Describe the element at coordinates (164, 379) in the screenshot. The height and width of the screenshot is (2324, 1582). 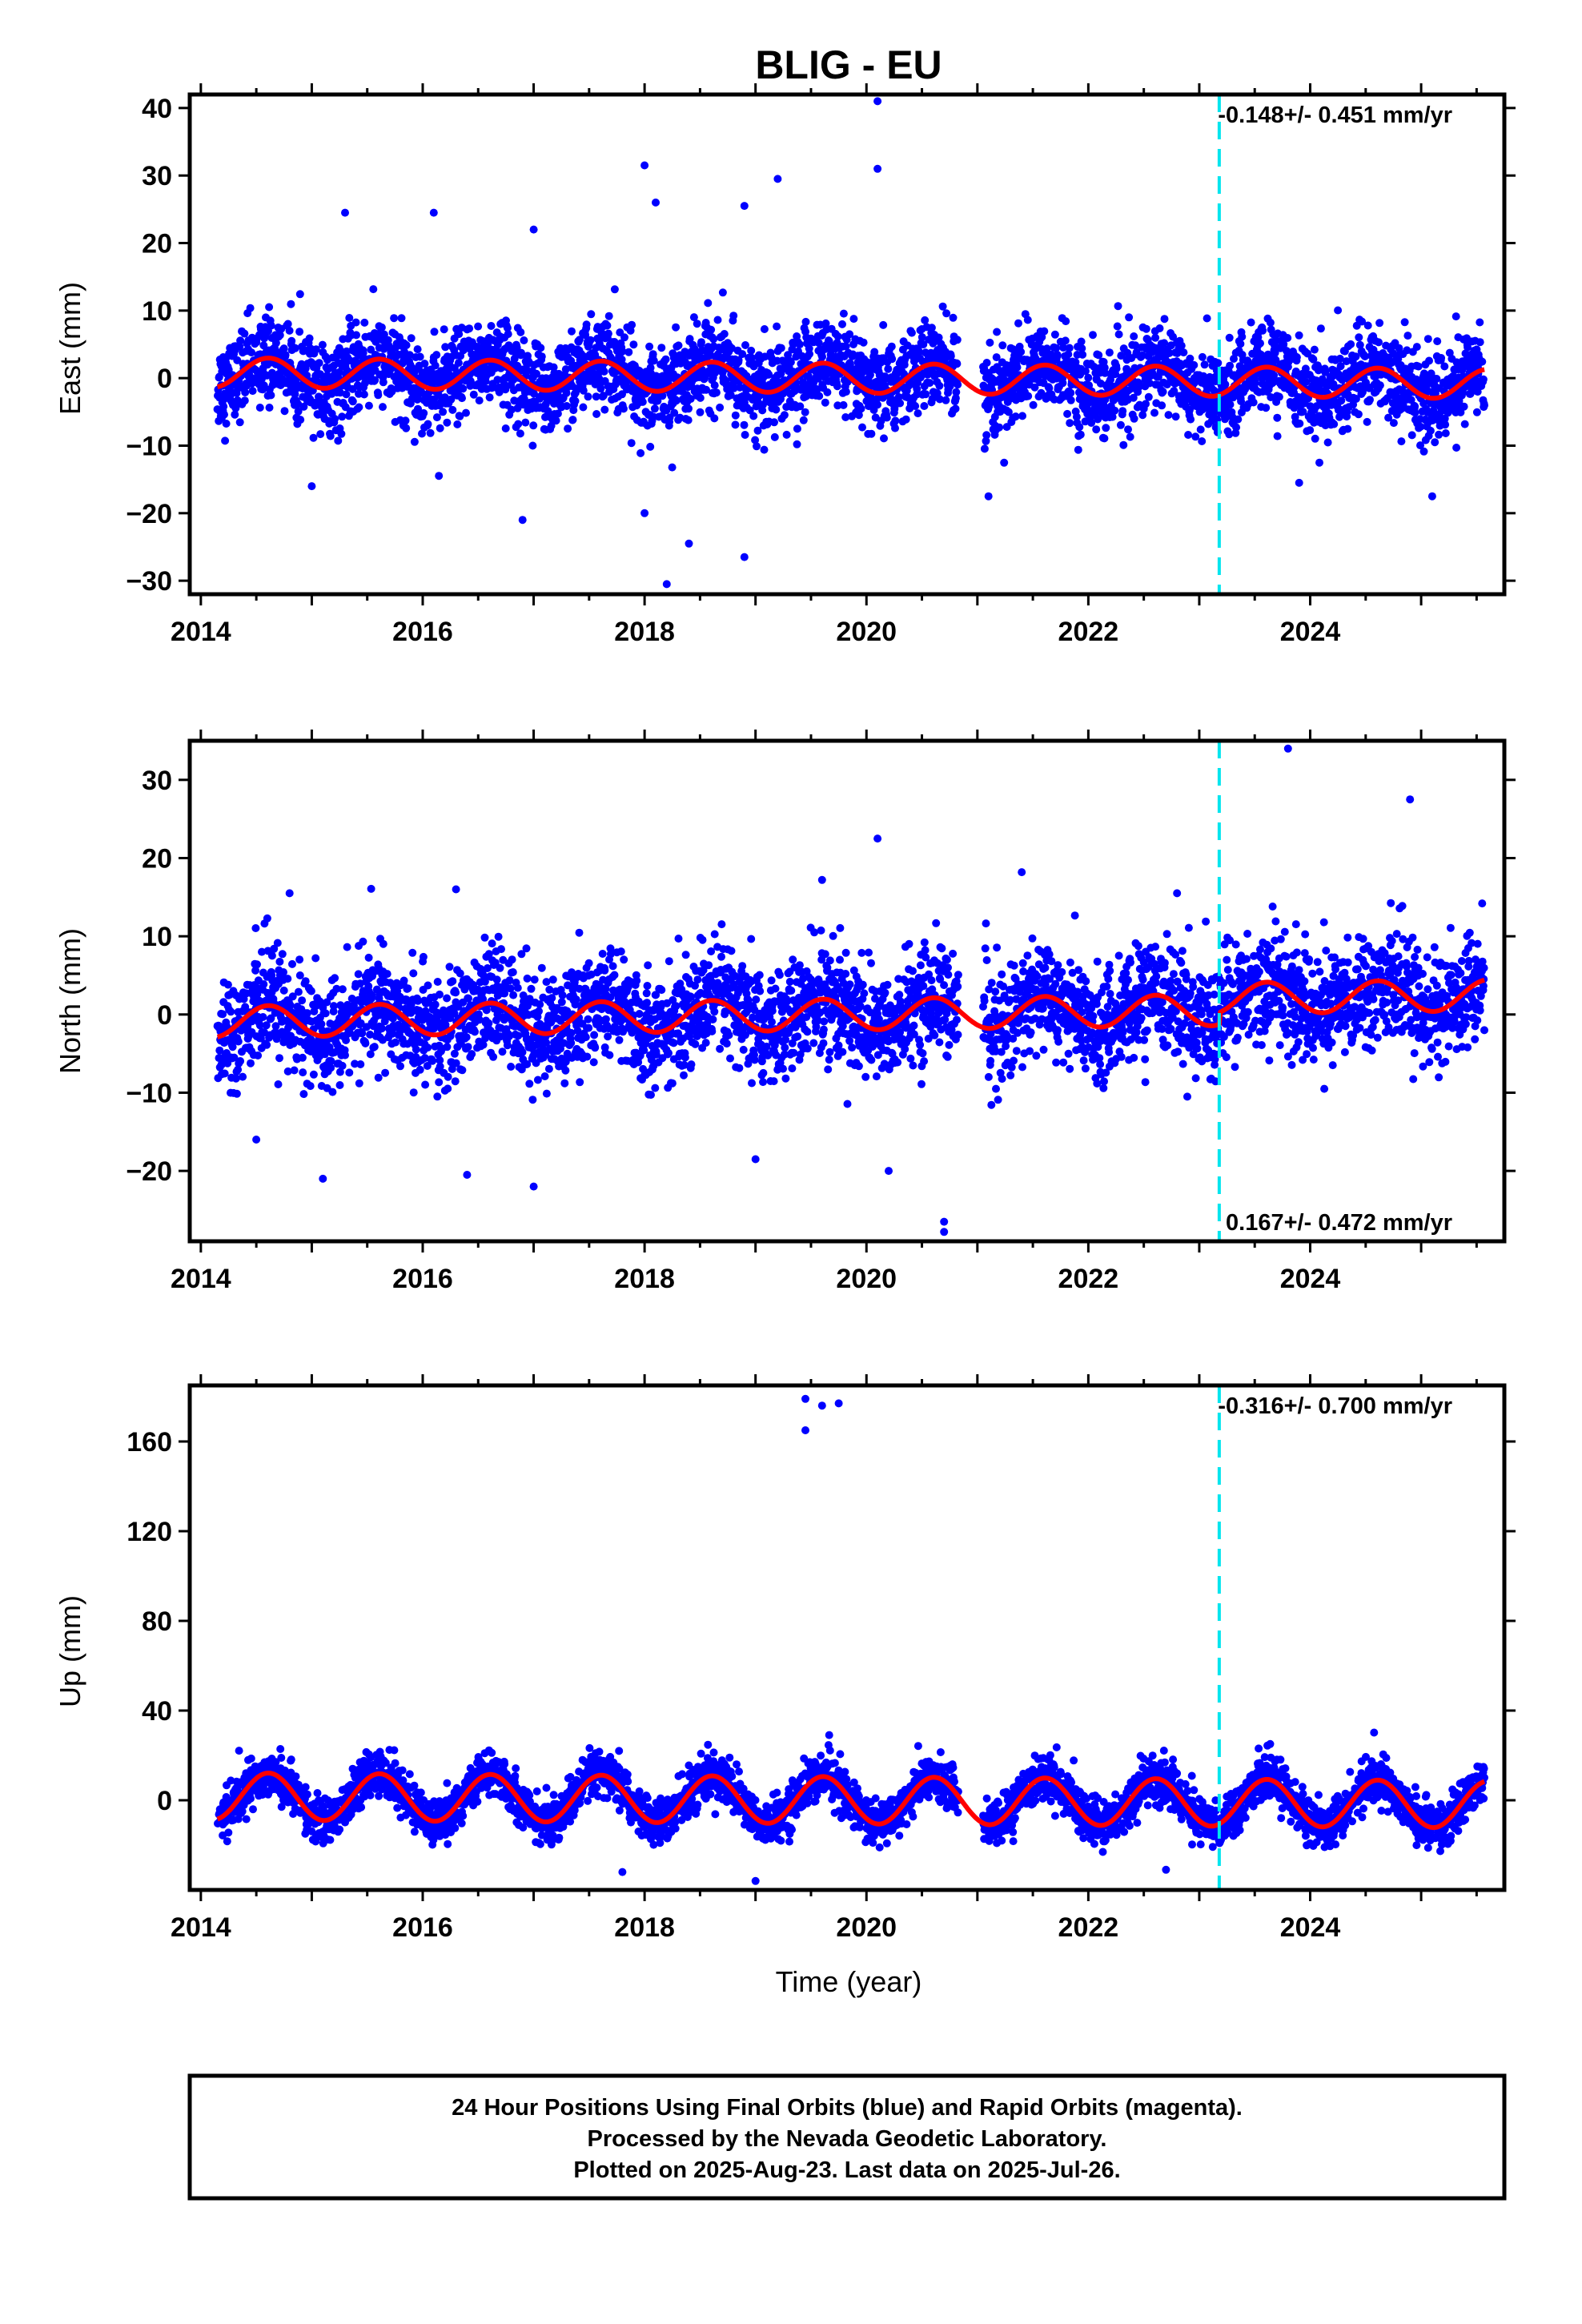
I see `y-tick-label: 0` at that location.